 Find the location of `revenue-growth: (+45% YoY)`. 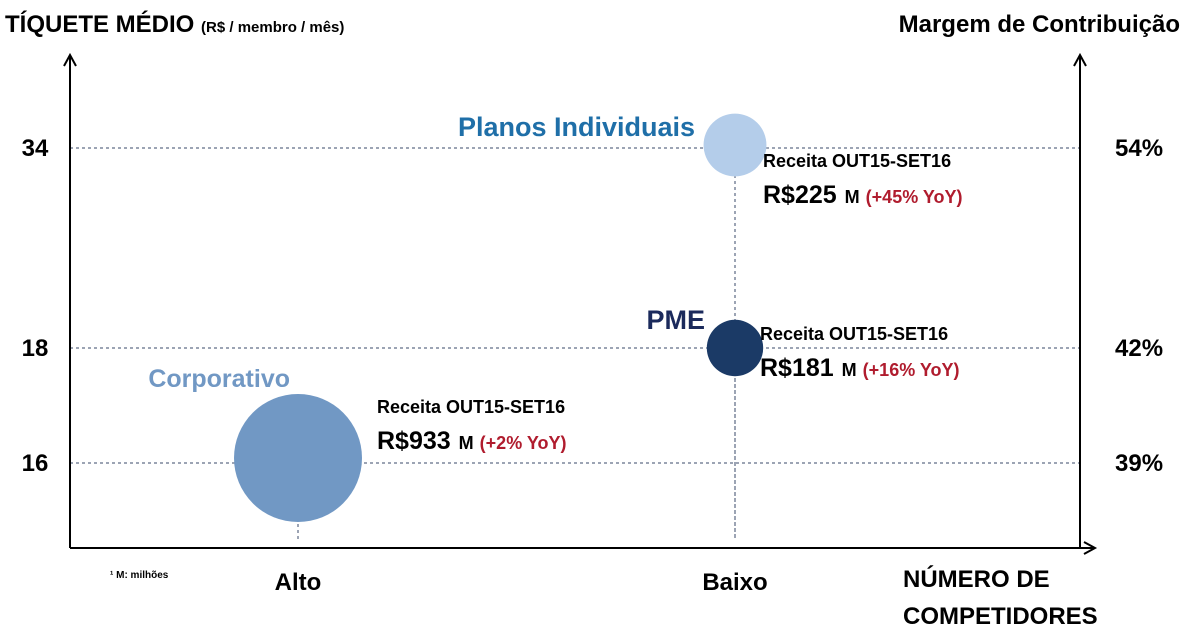

revenue-growth: (+45% YoY) is located at coordinates (914, 197).